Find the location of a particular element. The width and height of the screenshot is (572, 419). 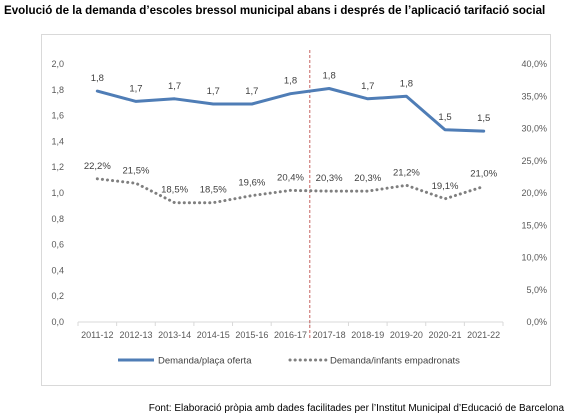

y-right-tick-label: 30,0% is located at coordinates (534, 129).